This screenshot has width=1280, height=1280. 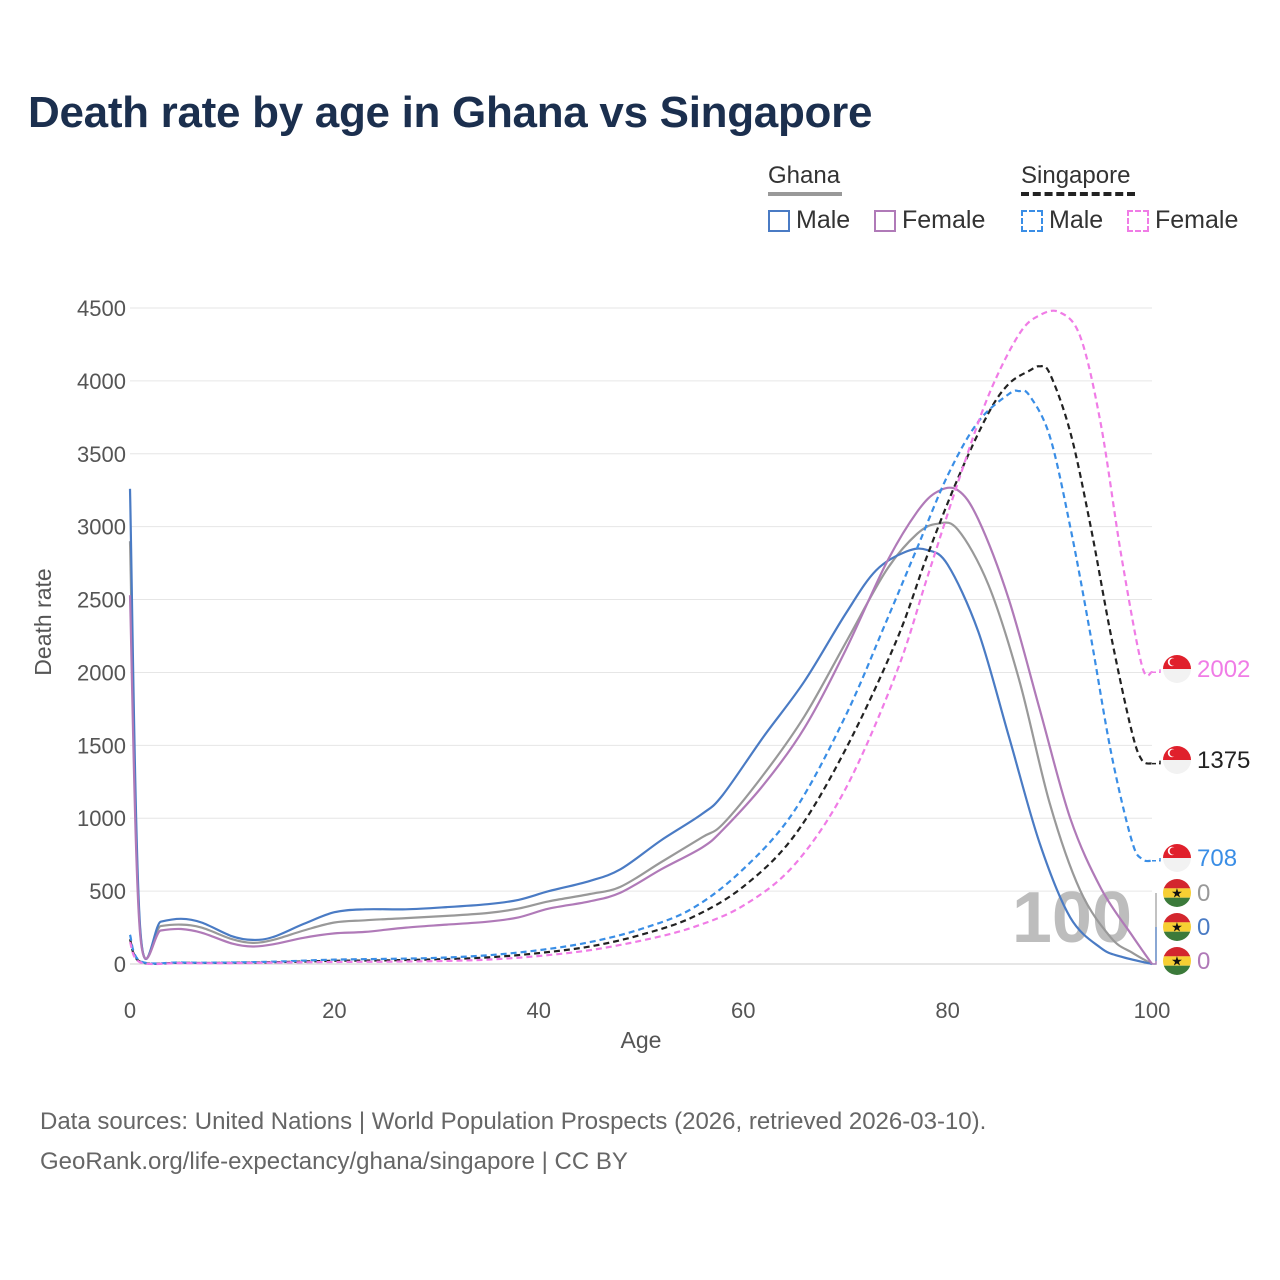 What do you see at coordinates (101, 745) in the screenshot?
I see `y-tick-label: 1500` at bounding box center [101, 745].